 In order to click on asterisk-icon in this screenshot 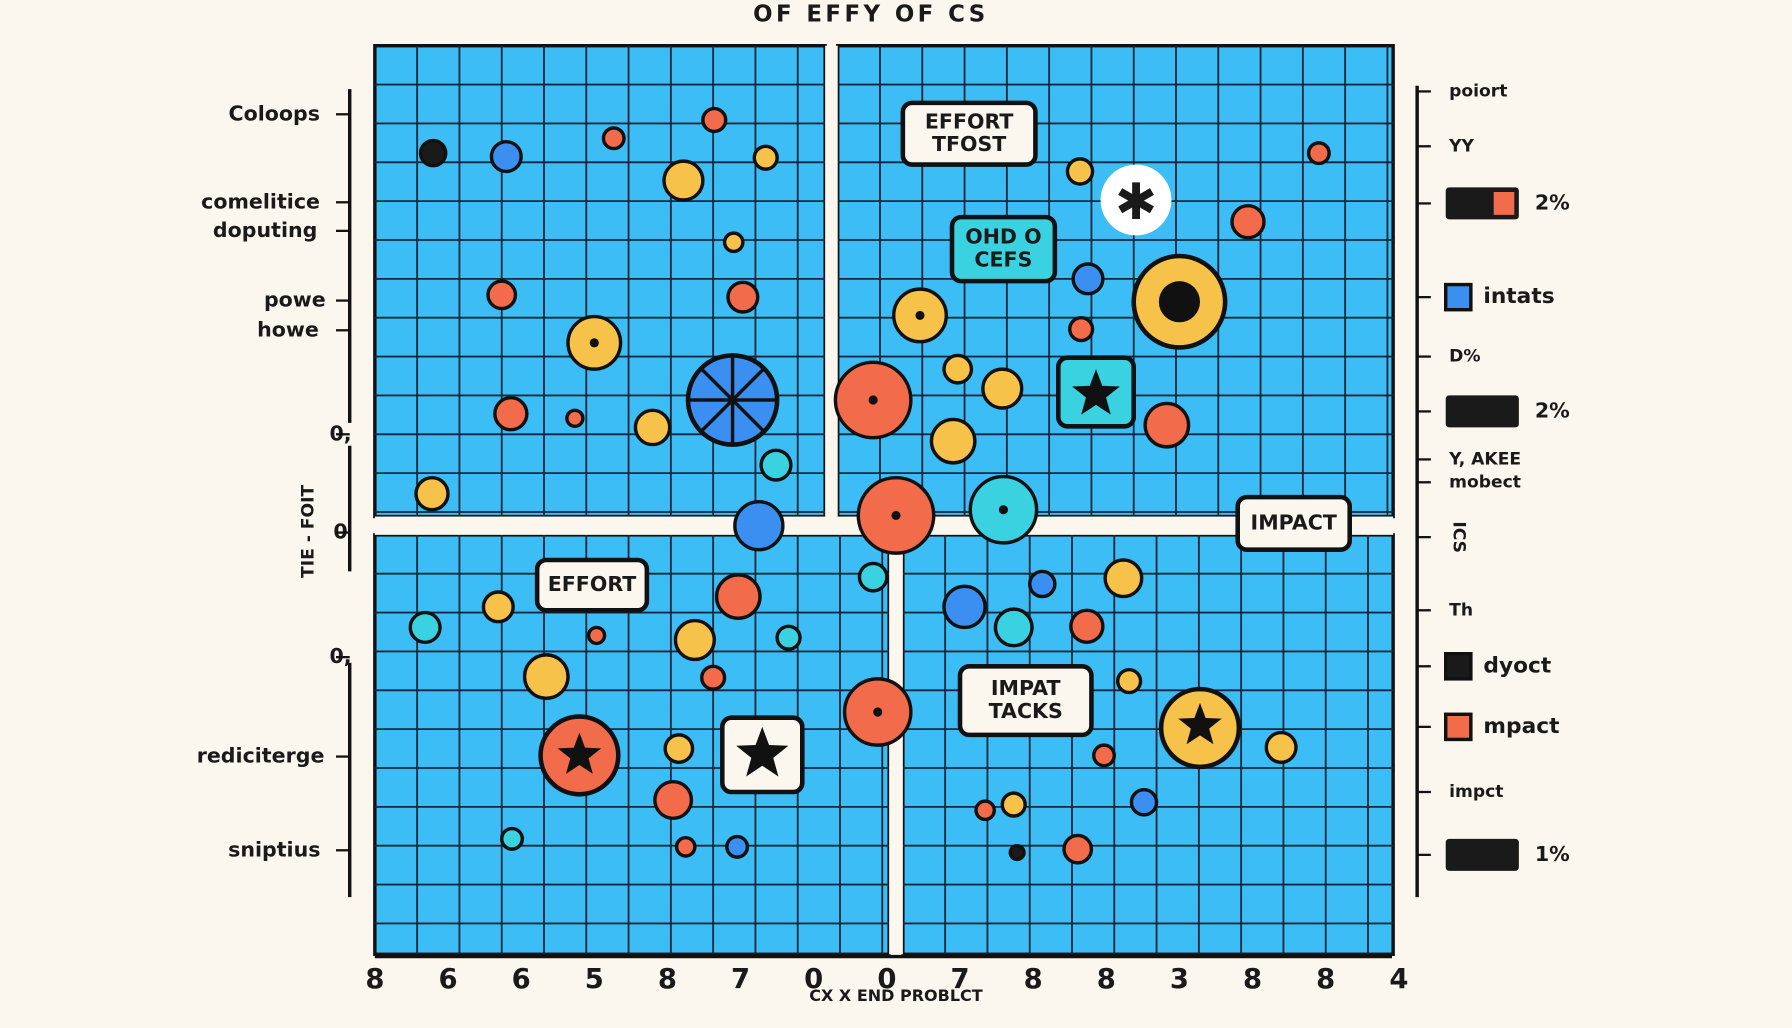, I will do `click(1136, 200)`.